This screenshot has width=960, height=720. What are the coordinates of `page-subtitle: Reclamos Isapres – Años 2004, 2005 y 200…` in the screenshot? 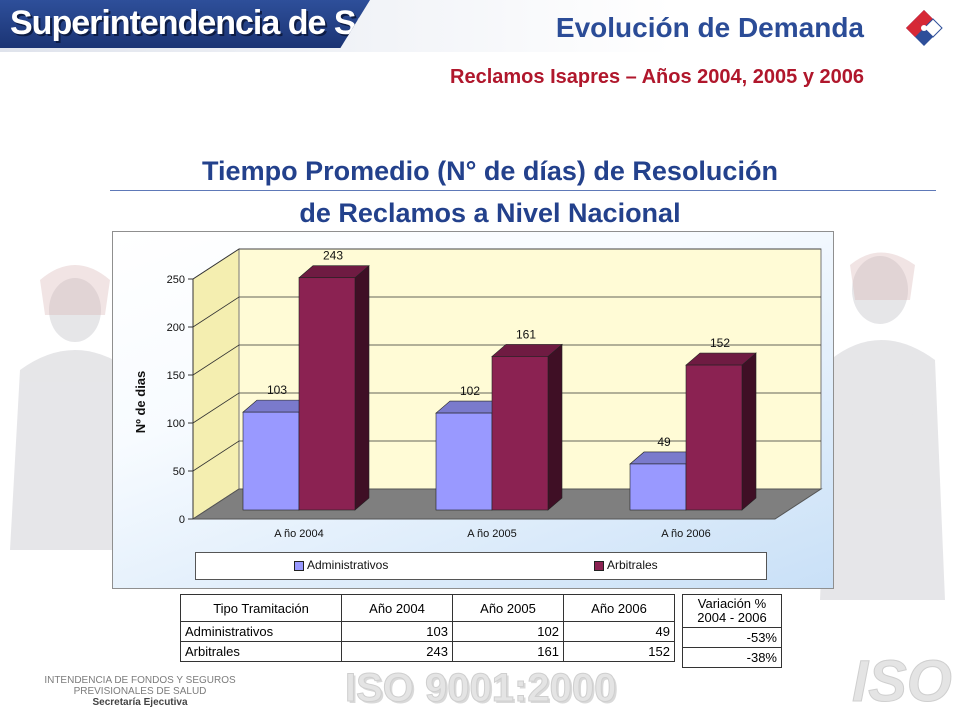 It's located at (657, 77).